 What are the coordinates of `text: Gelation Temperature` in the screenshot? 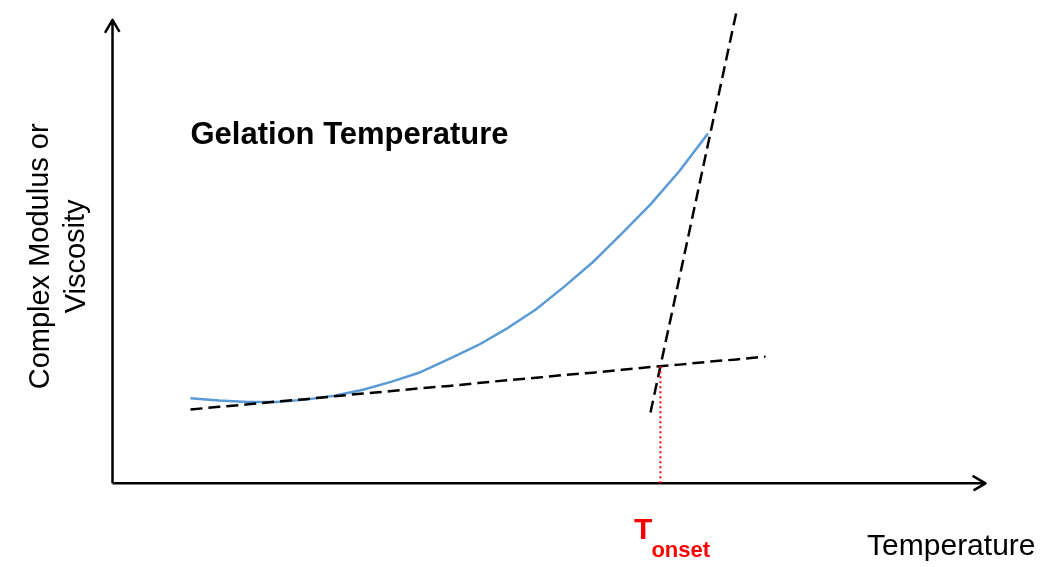 It's located at (349, 133).